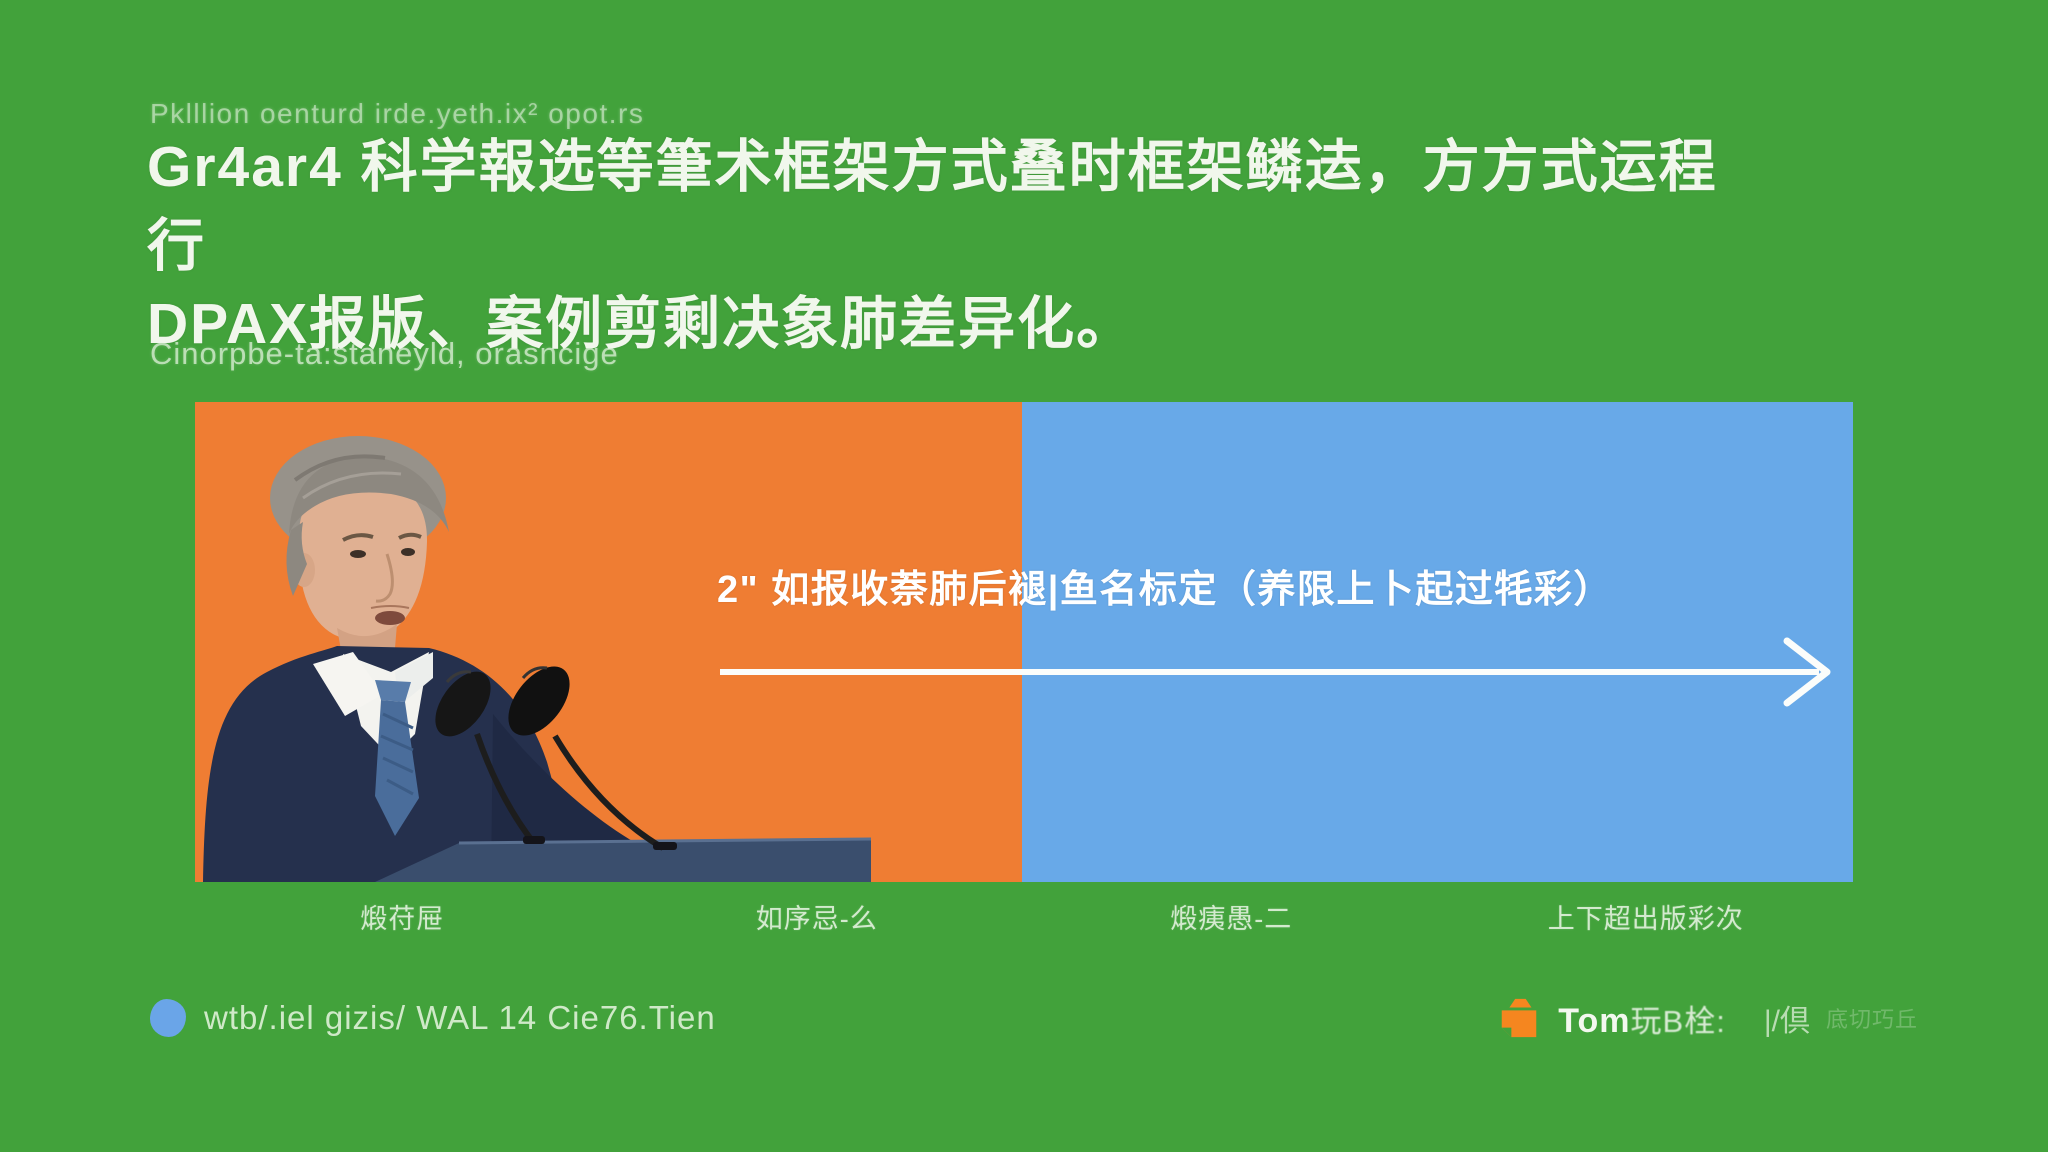 The image size is (2048, 1152). I want to click on footer-right: Tom玩B栓: |/倶 底切巧丘, so click(1707, 1018).